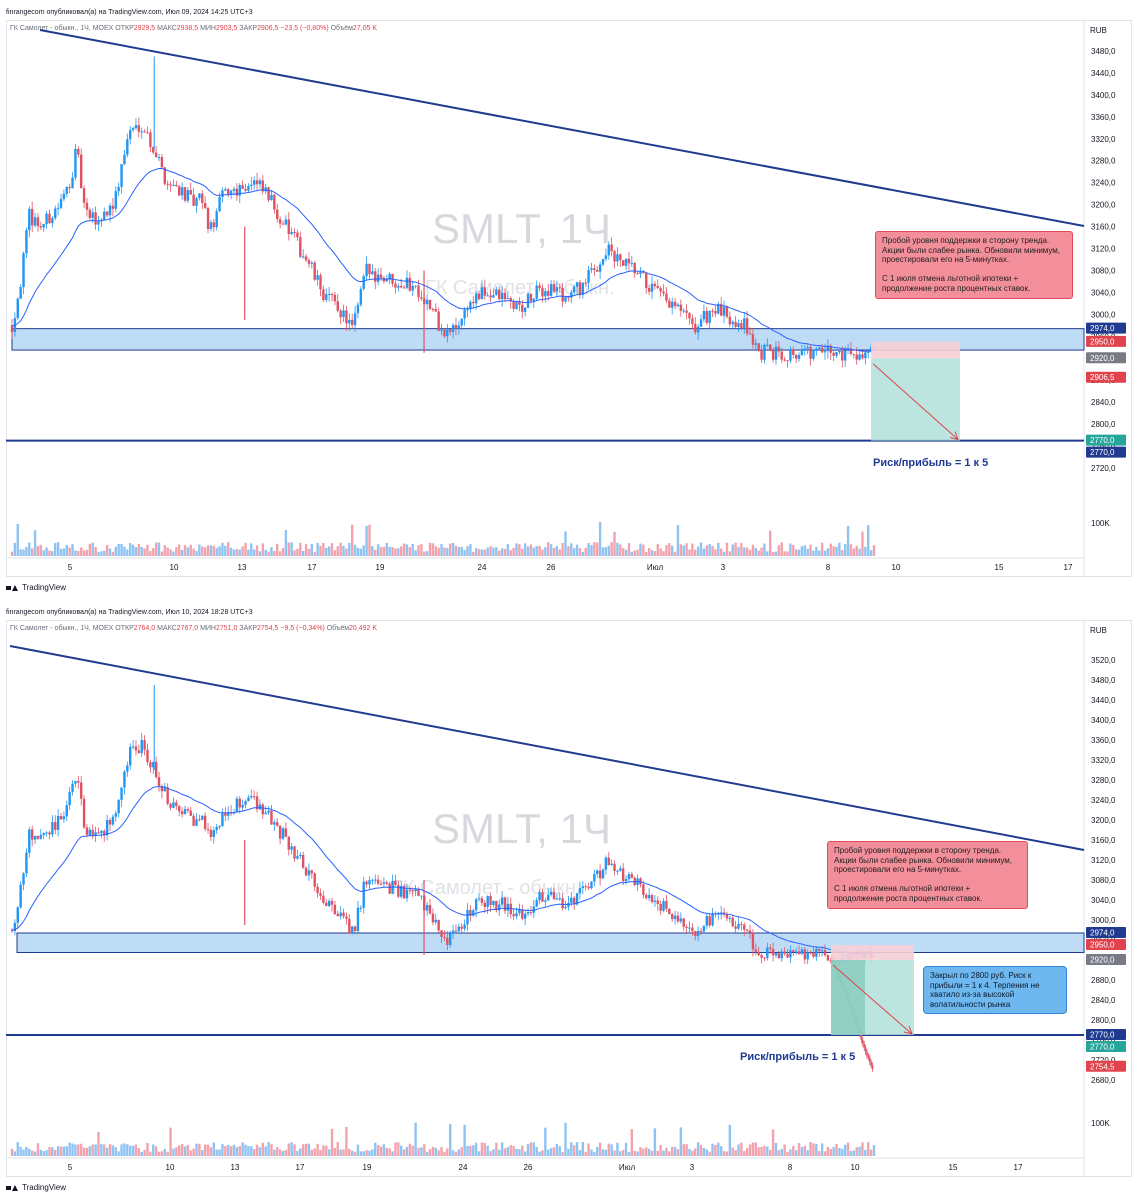 The height and width of the screenshot is (1200, 1136). What do you see at coordinates (70, 567) in the screenshot?
I see `time-tick-label: 5` at bounding box center [70, 567].